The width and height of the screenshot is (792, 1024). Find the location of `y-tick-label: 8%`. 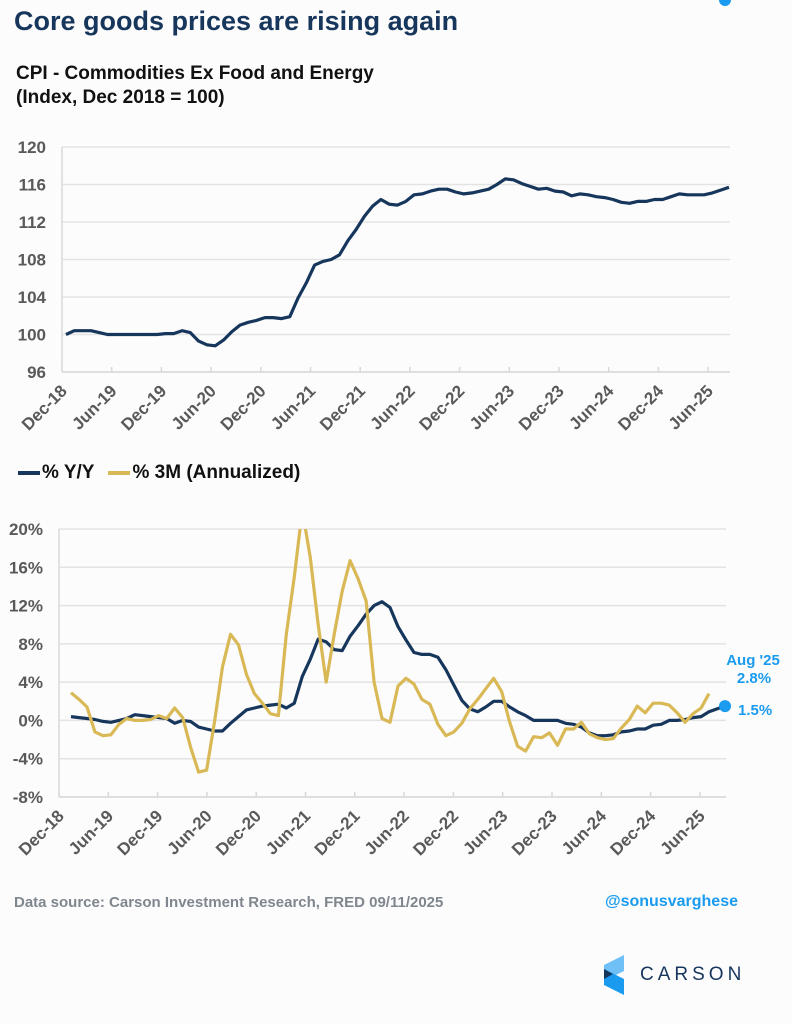

y-tick-label: 8% is located at coordinates (30, 644).